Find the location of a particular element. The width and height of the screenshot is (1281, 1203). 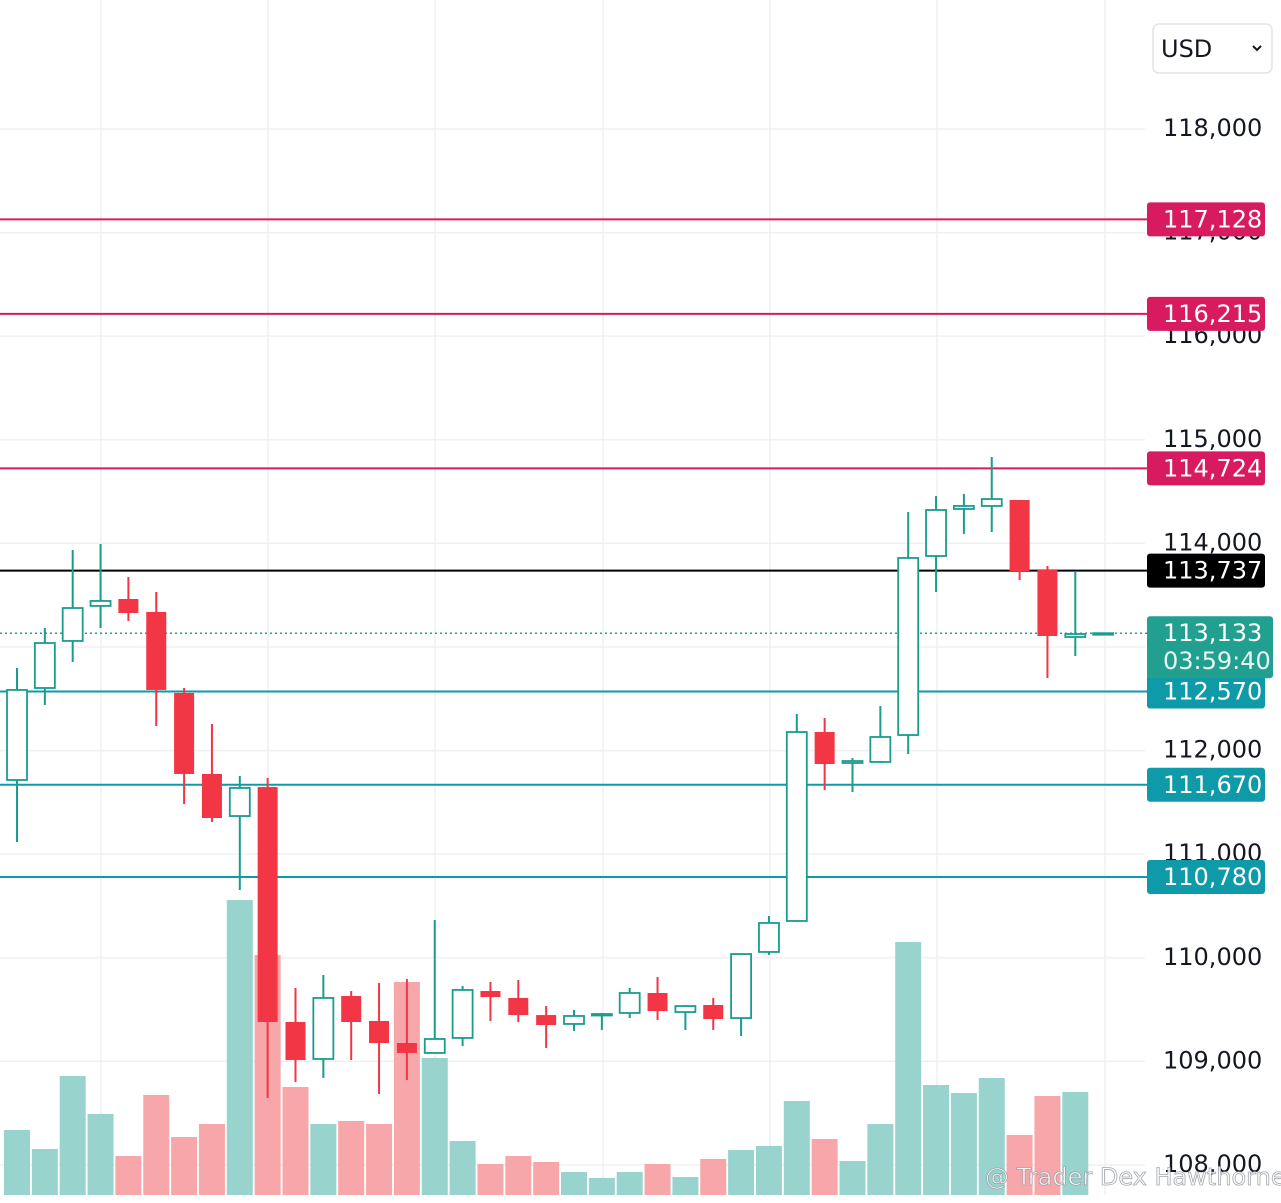

currency-select-box is located at coordinates (1212, 48).